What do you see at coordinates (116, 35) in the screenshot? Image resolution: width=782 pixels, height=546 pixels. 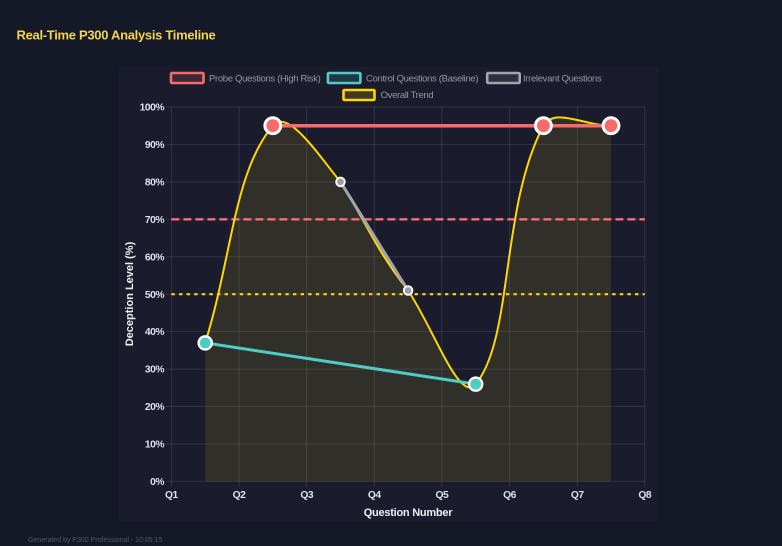 I see `svg-text:Real-Time P300 Analysis Timeli: Real-Time P300 Analysis Timeline` at bounding box center [116, 35].